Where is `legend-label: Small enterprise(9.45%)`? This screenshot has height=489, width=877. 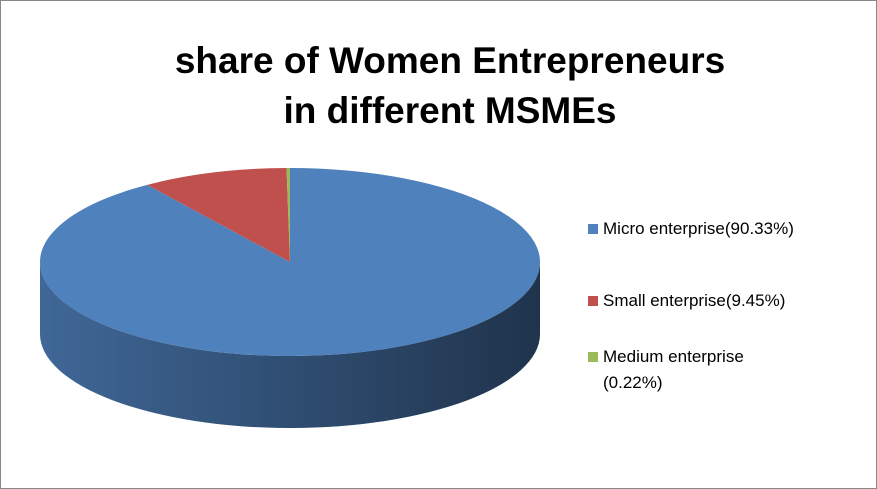
legend-label: Small enterprise(9.45%) is located at coordinates (694, 300).